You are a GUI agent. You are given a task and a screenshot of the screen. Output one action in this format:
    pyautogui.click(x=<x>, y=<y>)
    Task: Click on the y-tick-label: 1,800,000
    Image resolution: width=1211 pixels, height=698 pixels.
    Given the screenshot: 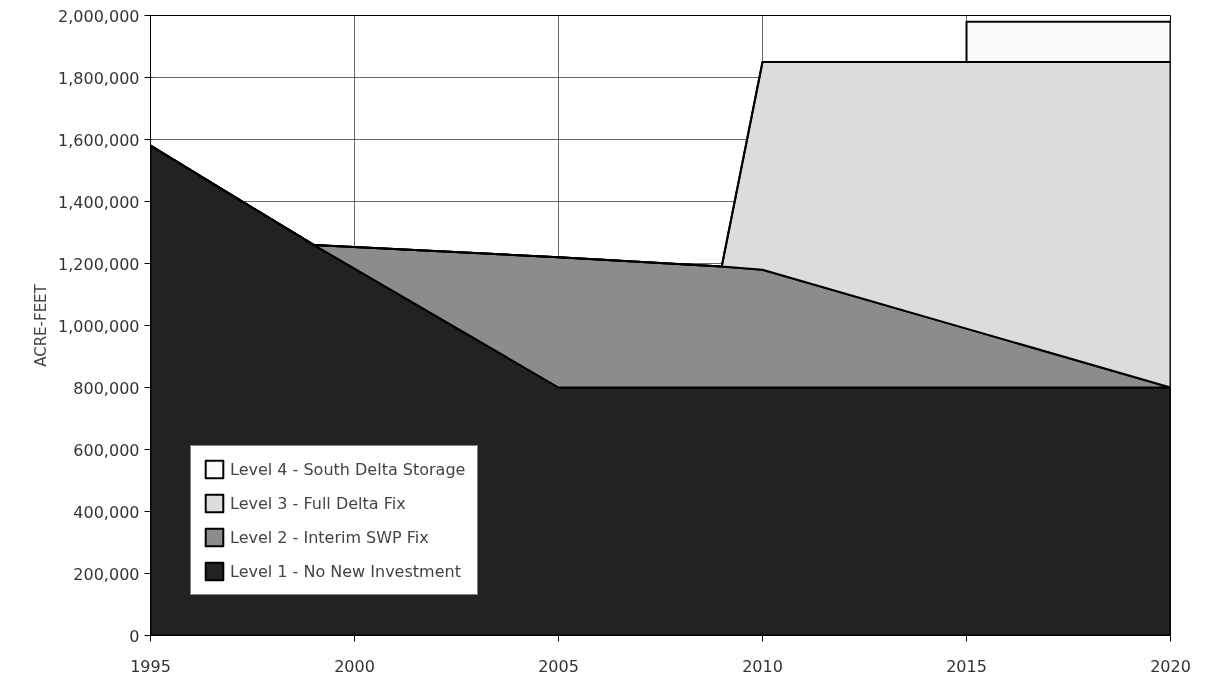 What is the action you would take?
    pyautogui.click(x=99, y=78)
    